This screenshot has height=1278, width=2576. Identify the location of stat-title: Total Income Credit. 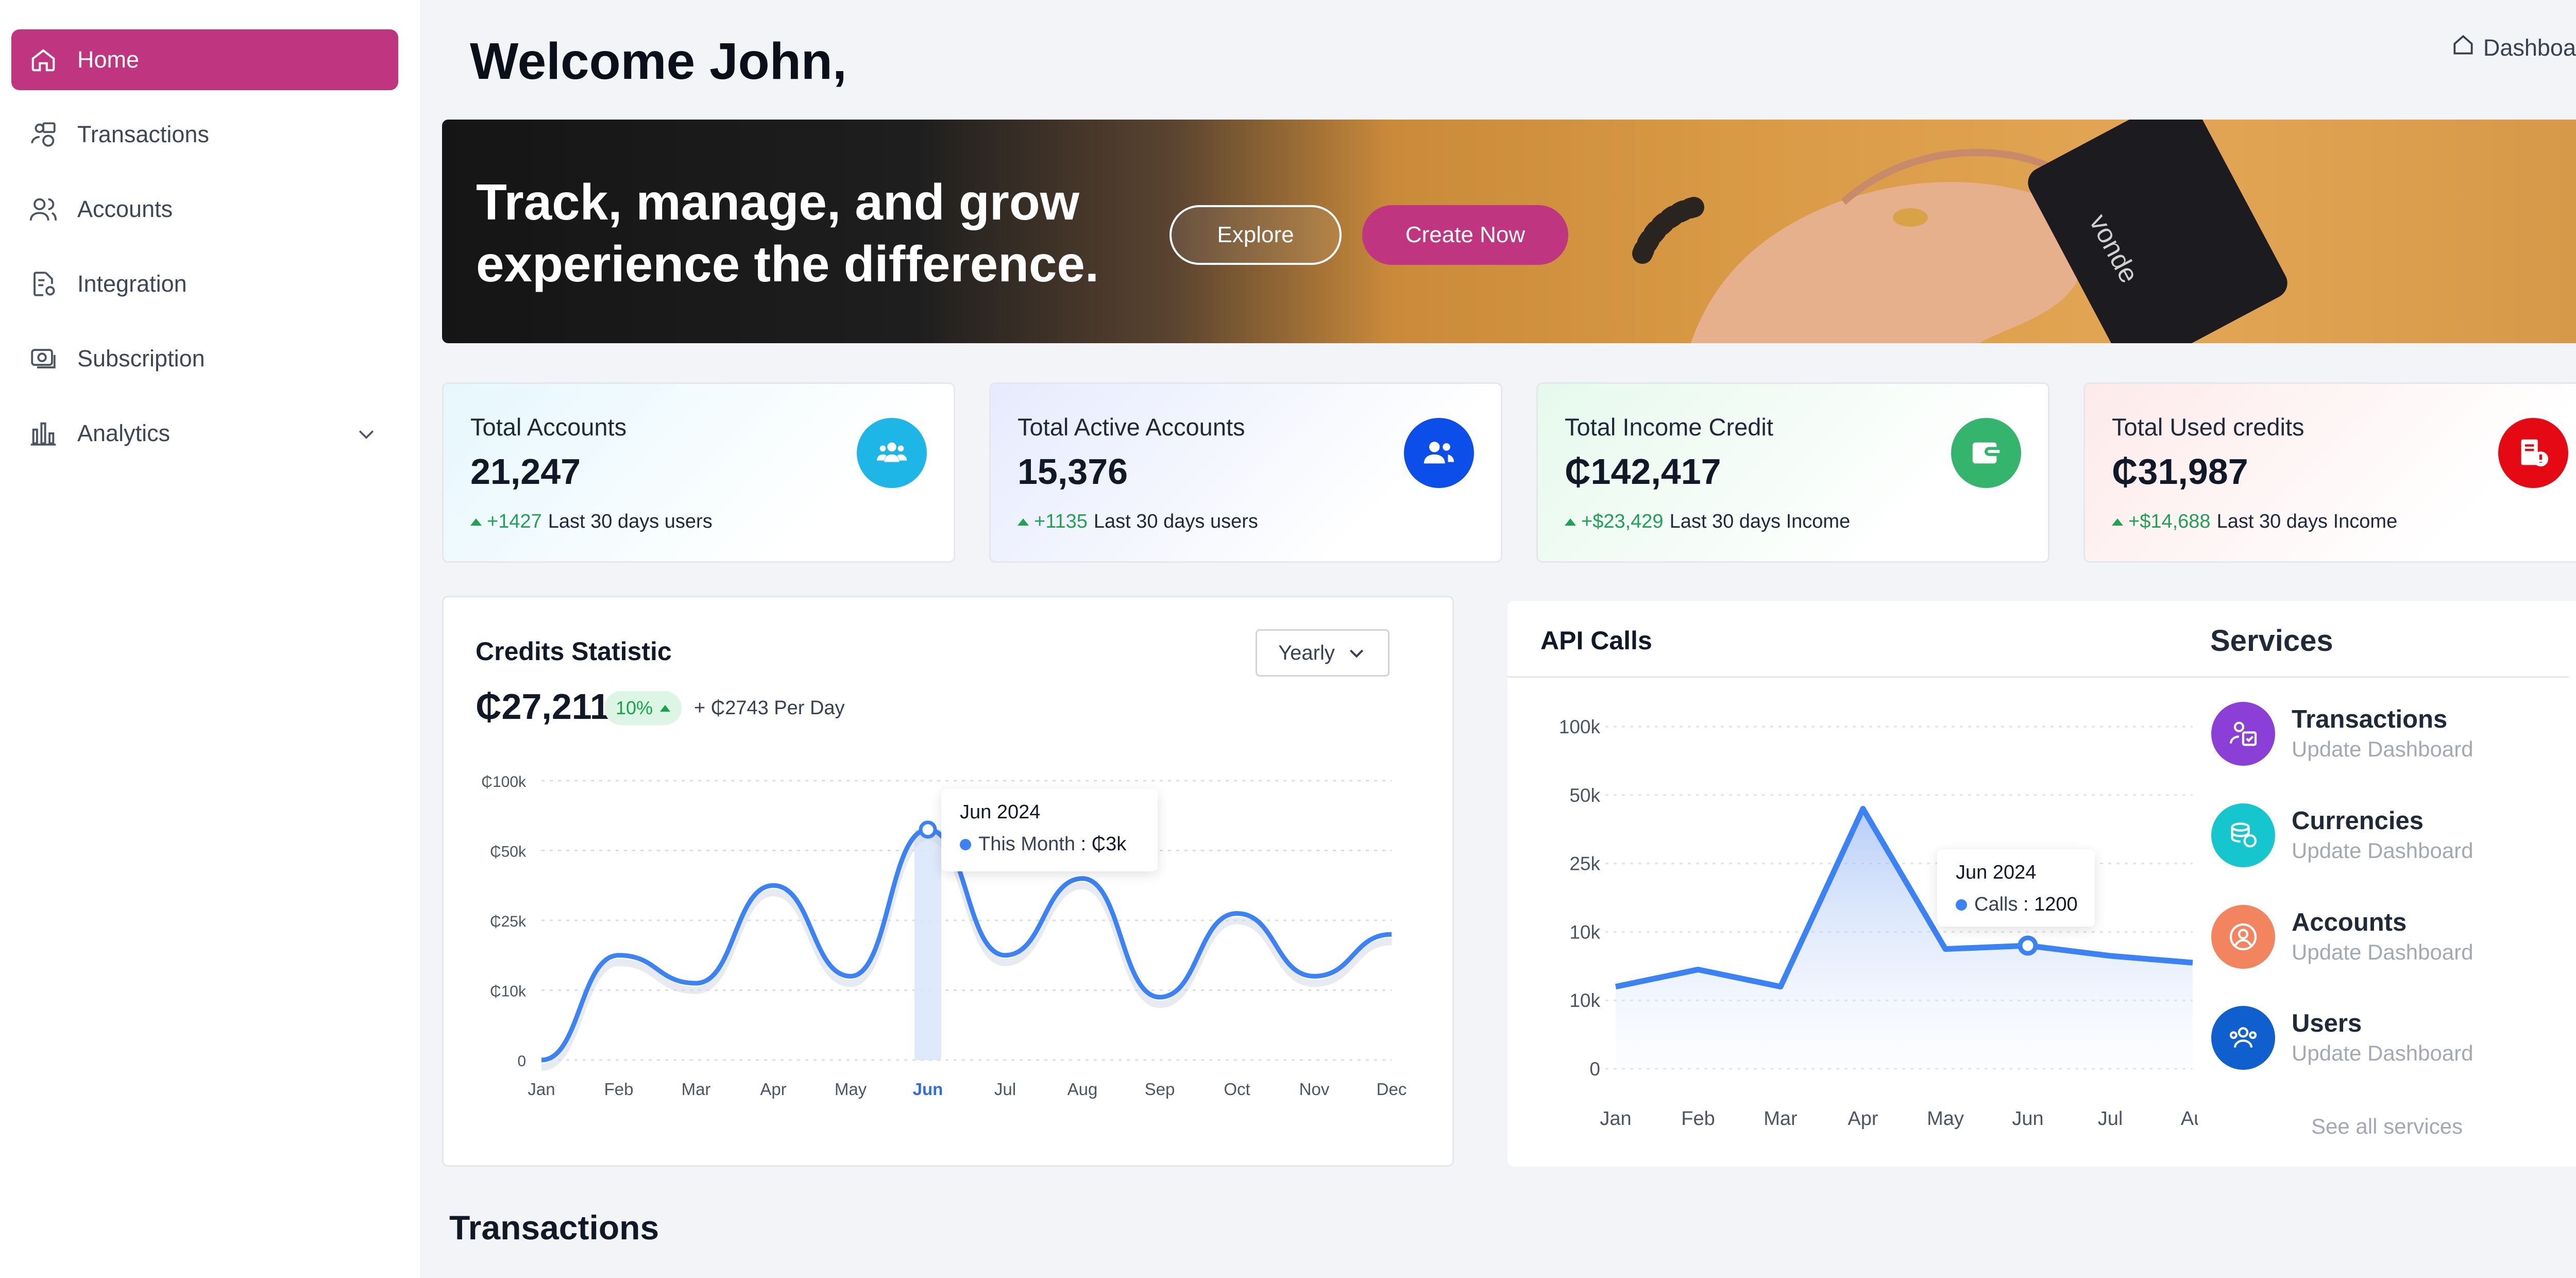
(1669, 427).